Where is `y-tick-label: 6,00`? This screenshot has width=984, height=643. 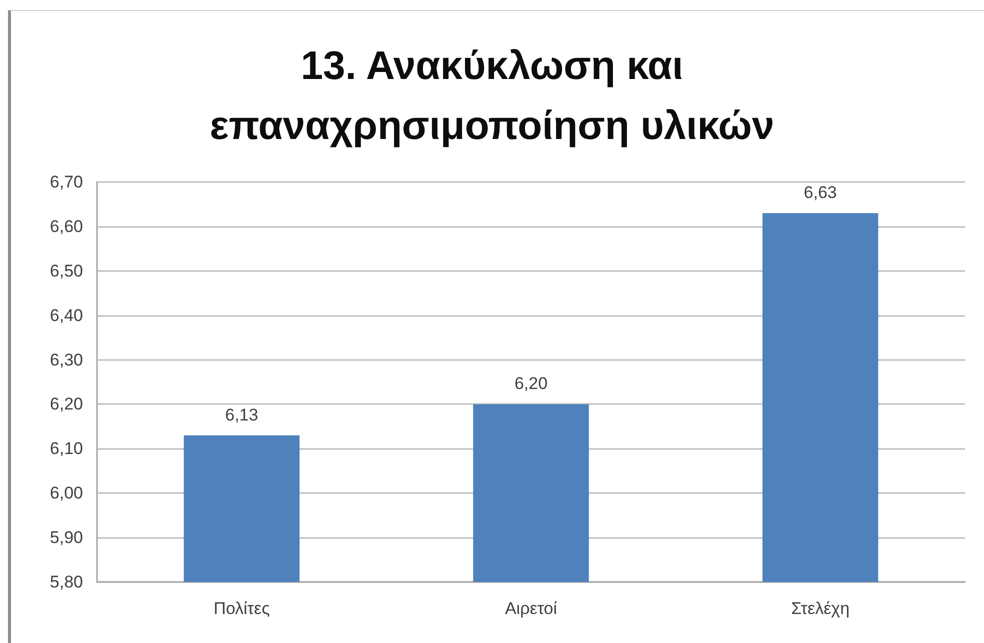 y-tick-label: 6,00 is located at coordinates (66, 493).